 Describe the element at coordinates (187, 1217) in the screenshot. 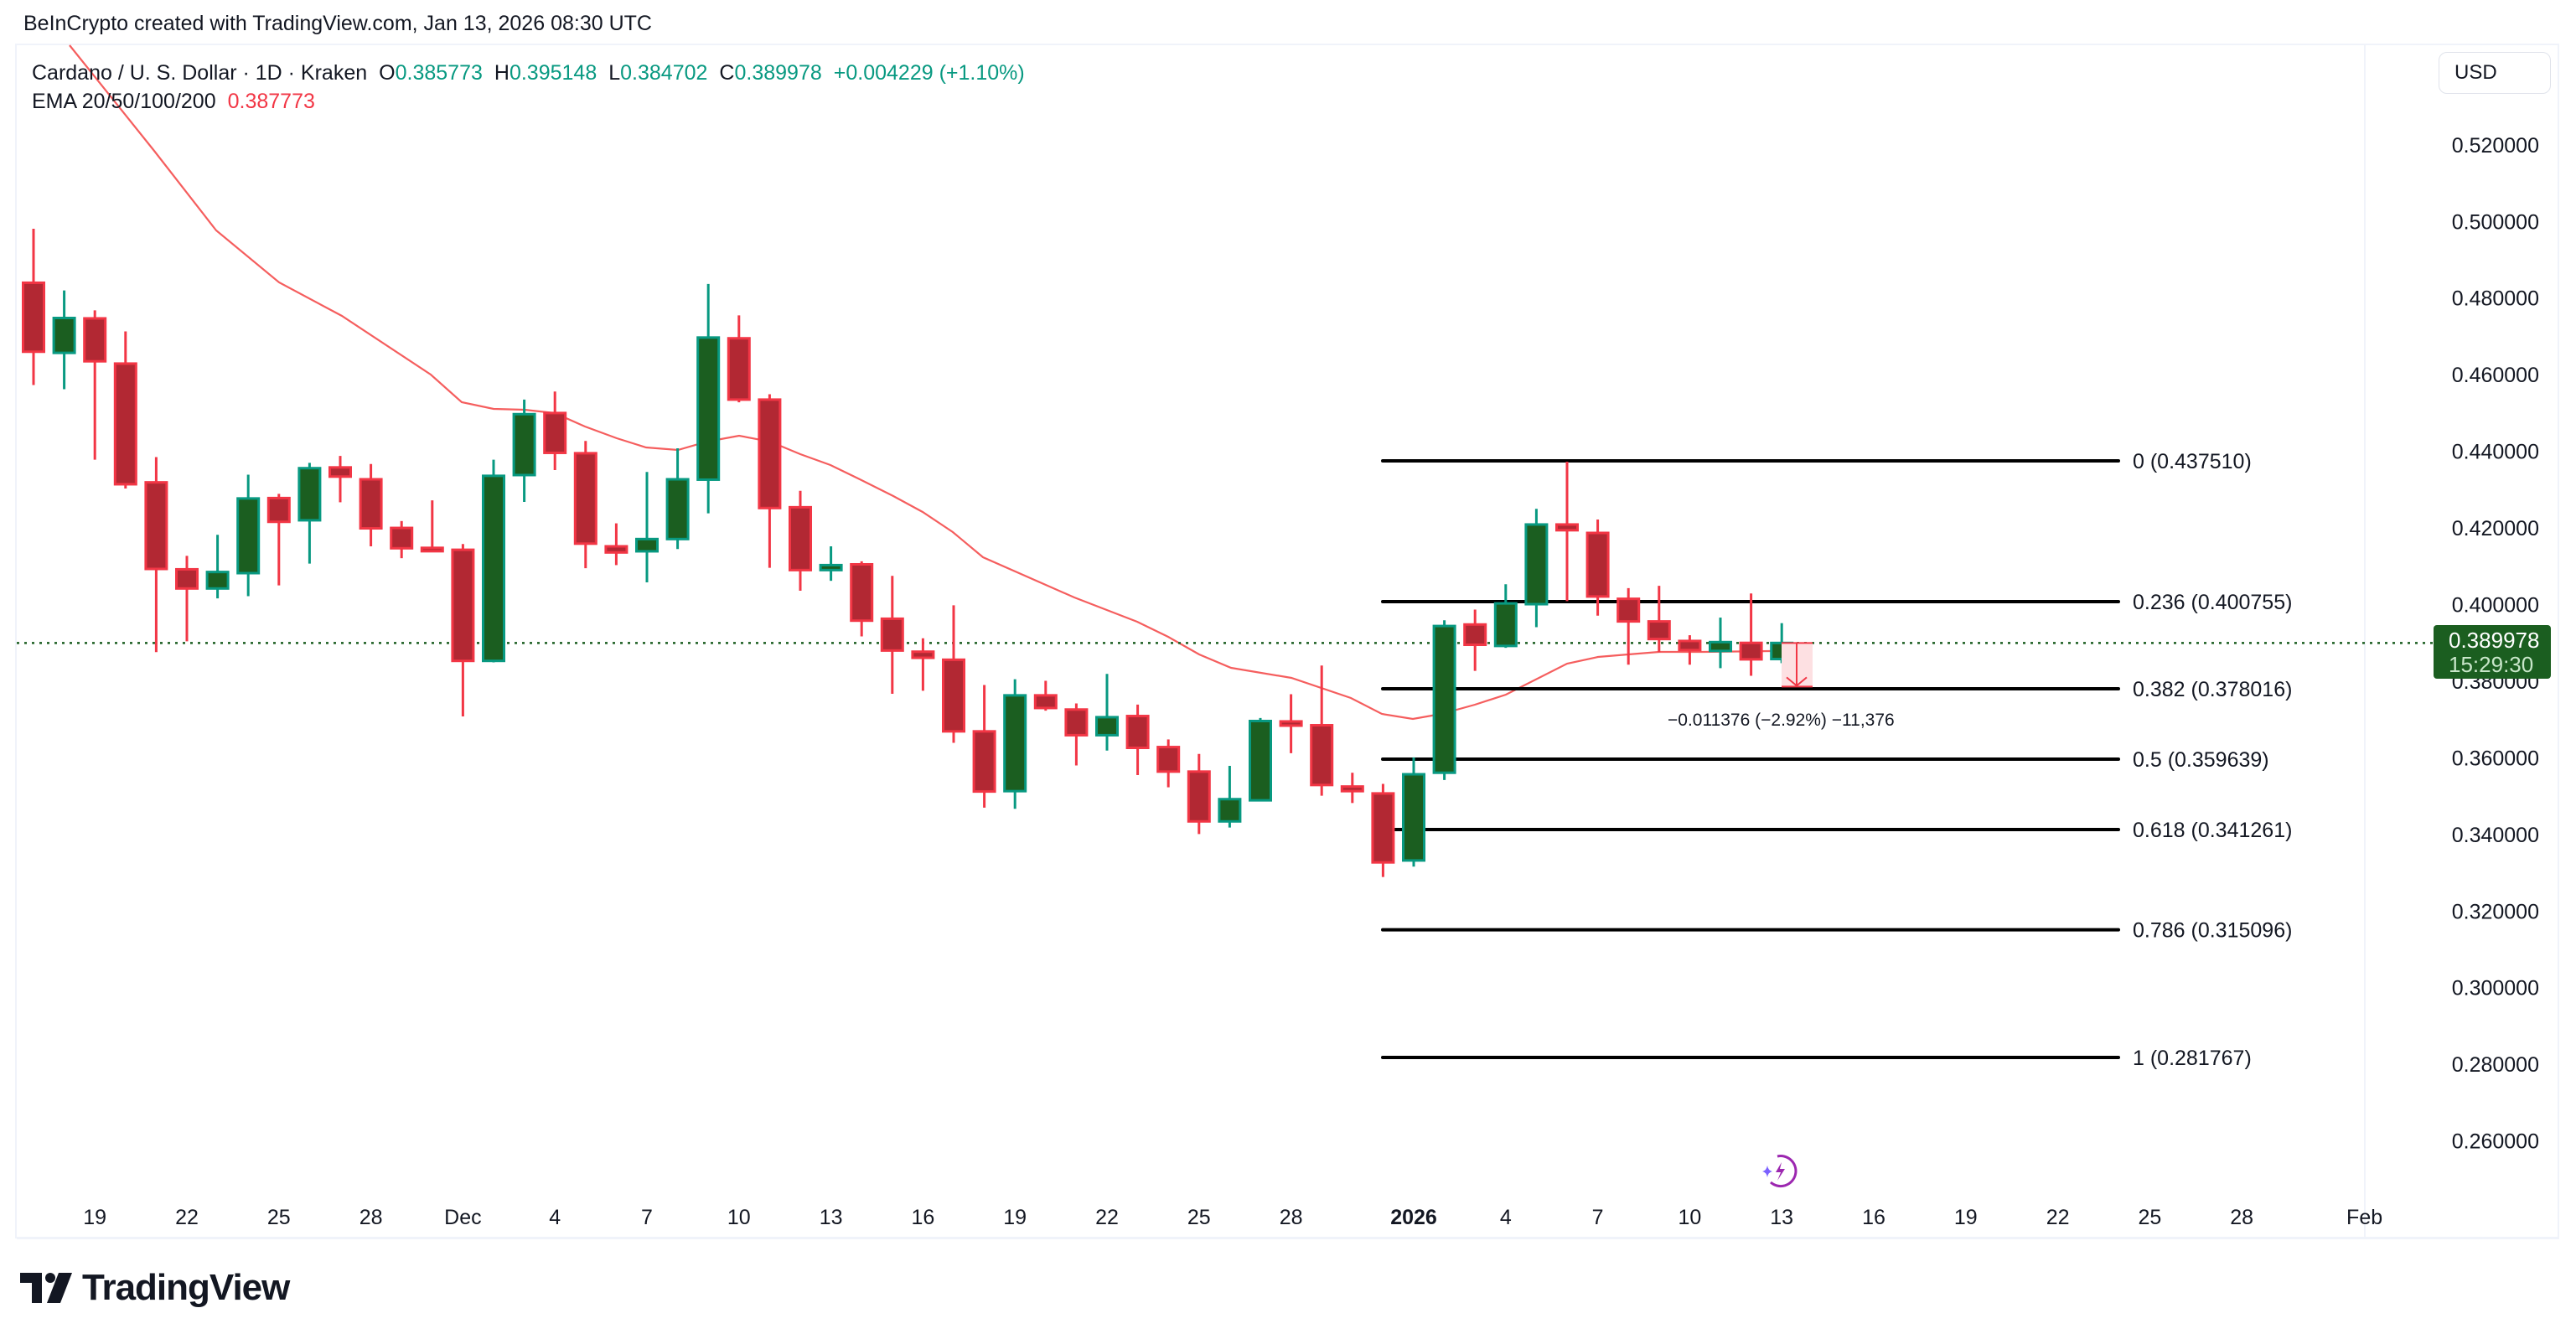

I see `time-tick-label: 22` at that location.